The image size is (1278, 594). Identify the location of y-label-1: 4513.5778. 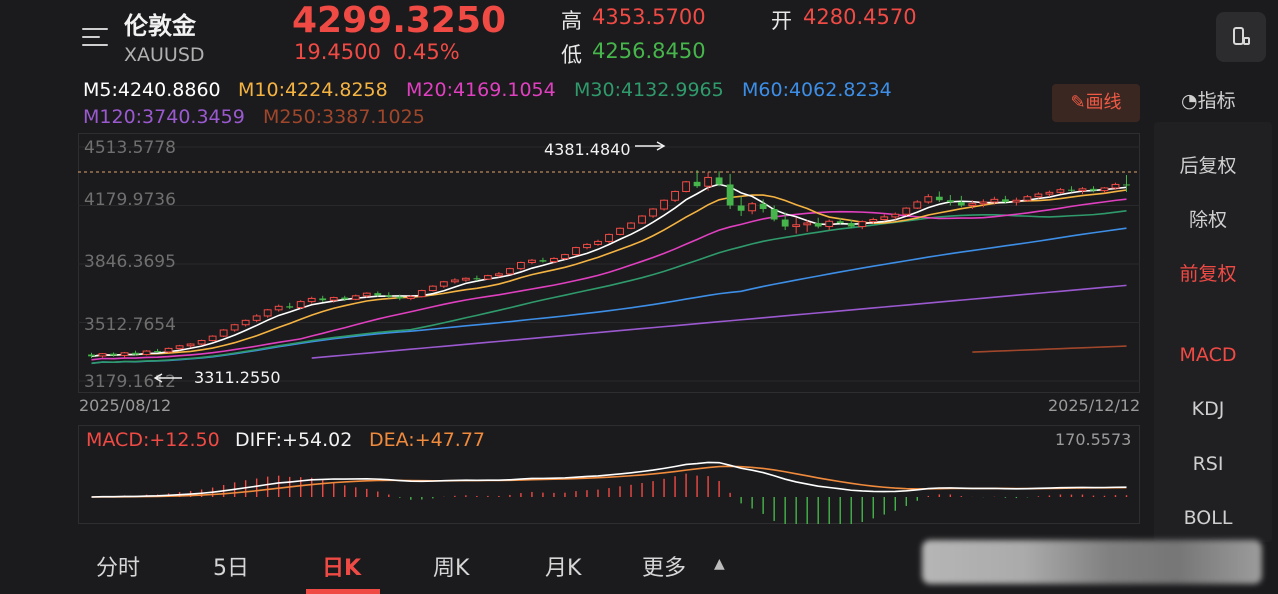
(130, 148).